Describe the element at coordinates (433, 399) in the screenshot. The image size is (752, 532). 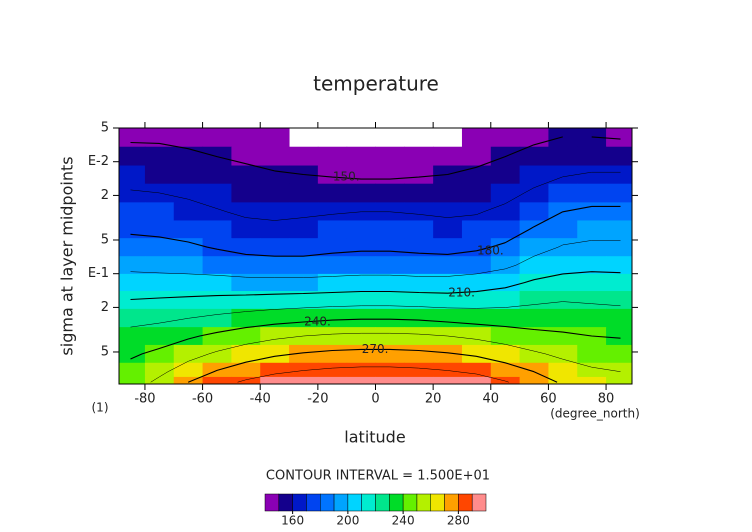
I see `x-tick-label: 20` at that location.